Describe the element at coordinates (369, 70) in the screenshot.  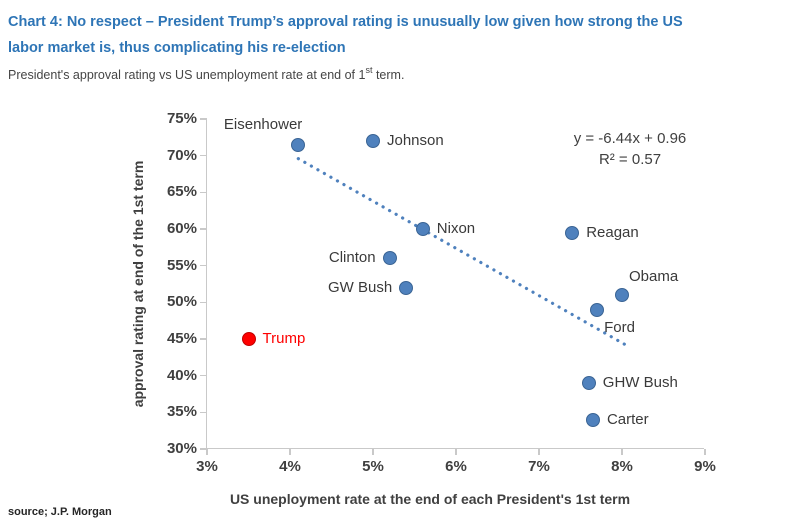
I see `subtitle-superscript: st` at that location.